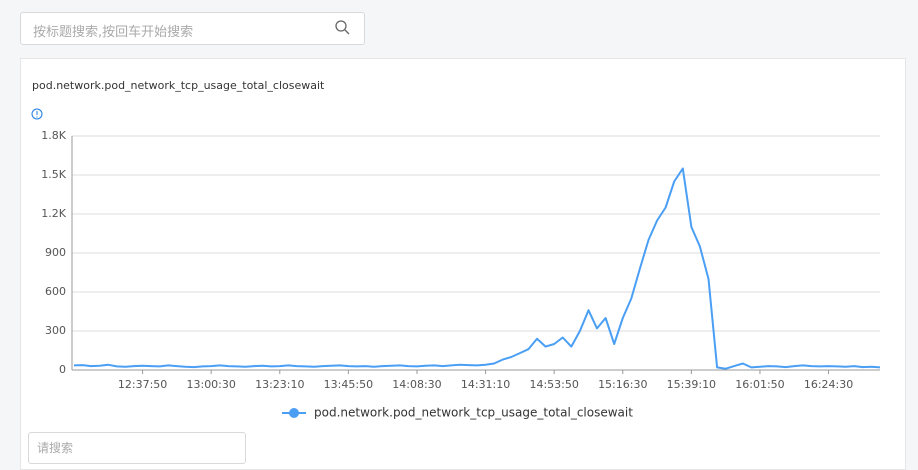  I want to click on legend-marker, so click(294, 413).